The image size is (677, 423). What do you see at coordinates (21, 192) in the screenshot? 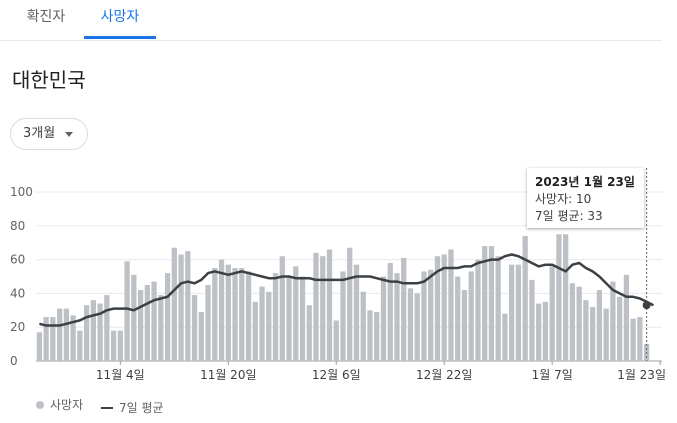
I see `y-tick-label: 100` at bounding box center [21, 192].